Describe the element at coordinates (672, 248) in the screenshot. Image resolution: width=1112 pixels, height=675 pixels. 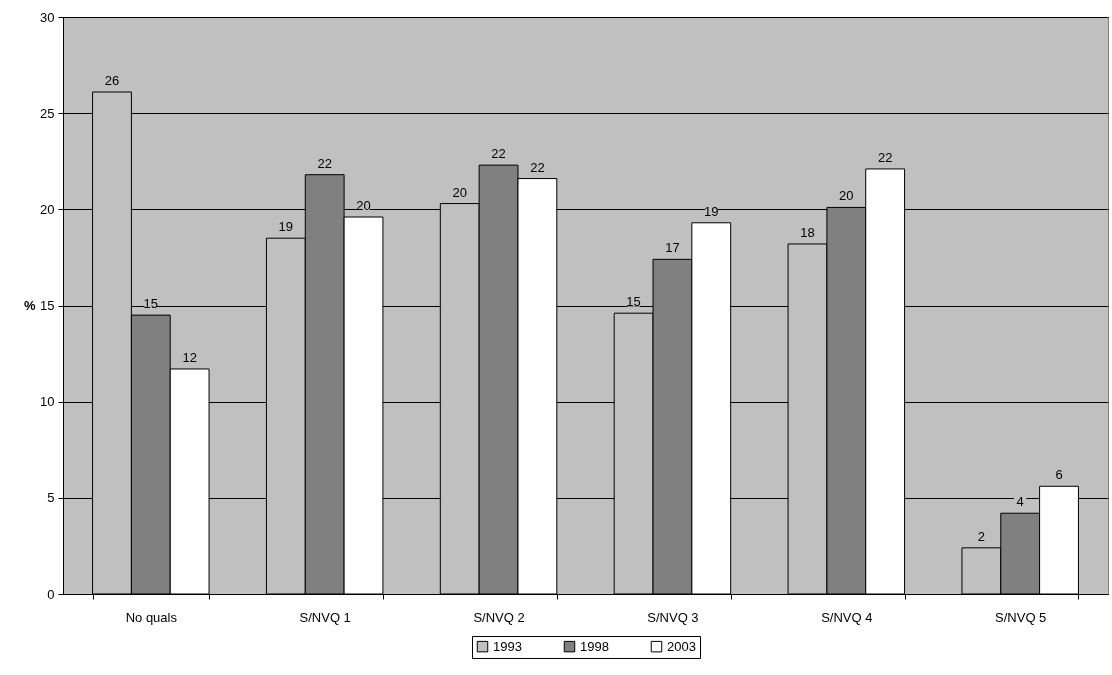
I see `data-label: 17` at that location.